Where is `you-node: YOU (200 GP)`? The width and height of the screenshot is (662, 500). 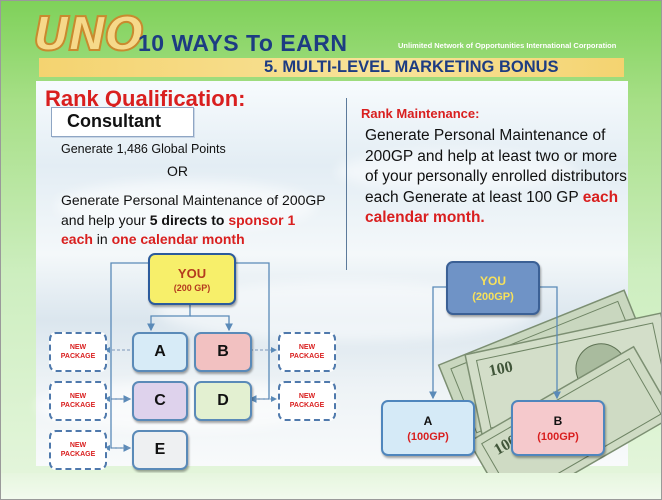
you-node: YOU (200 GP) is located at coordinates (192, 279).